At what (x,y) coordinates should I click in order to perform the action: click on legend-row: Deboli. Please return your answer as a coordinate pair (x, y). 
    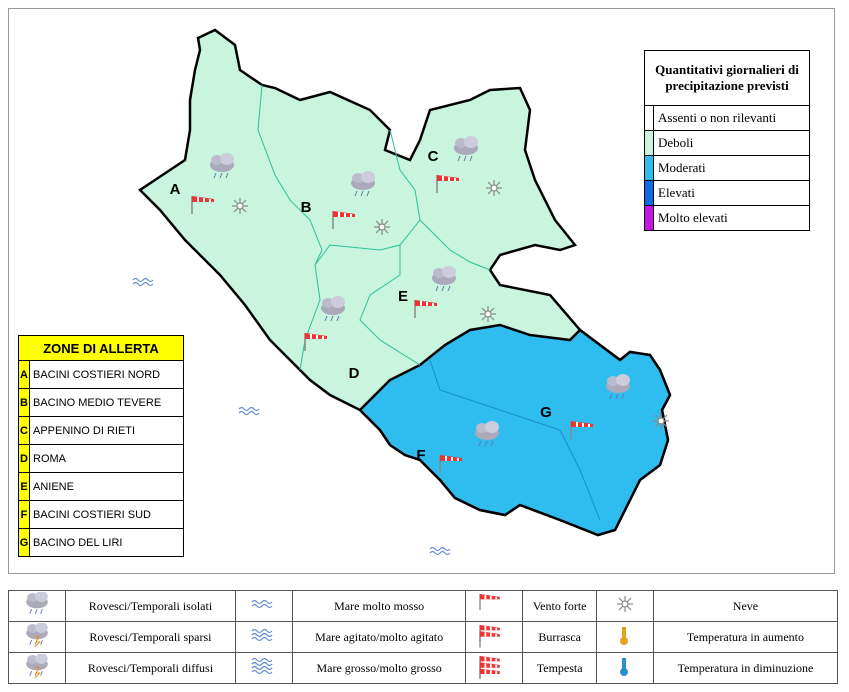
    Looking at the image, I should click on (727, 143).